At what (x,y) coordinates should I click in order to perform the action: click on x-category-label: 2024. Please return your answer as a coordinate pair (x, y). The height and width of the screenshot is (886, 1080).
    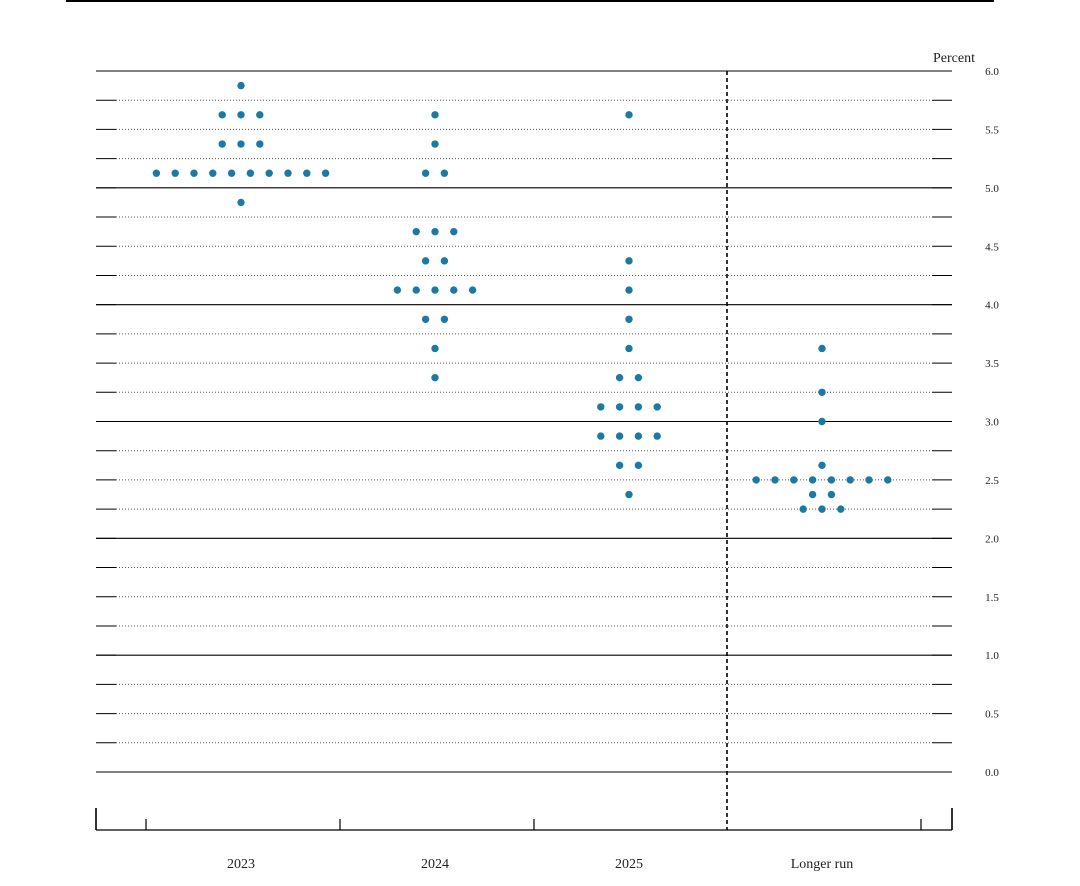
    Looking at the image, I should click on (435, 864).